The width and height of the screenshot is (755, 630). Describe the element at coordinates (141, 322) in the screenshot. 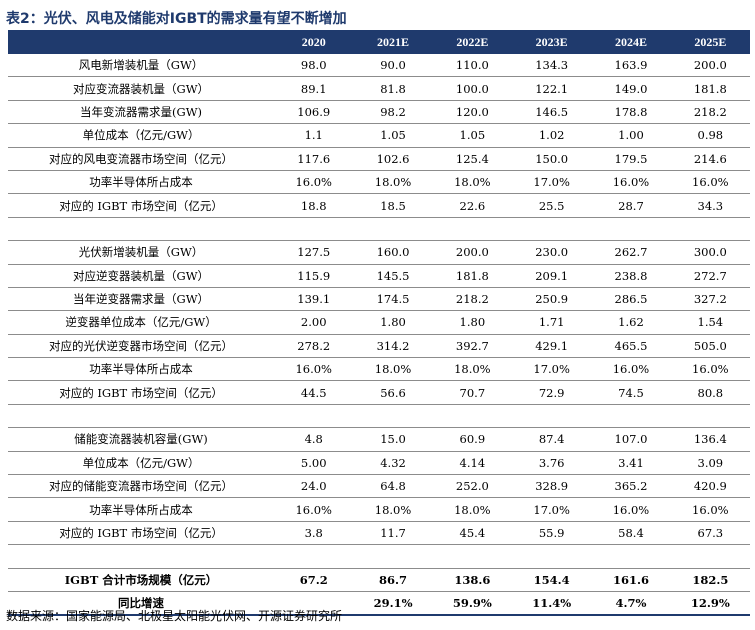

I see `row-label: 逆变器单位成本（亿元/GW）` at that location.